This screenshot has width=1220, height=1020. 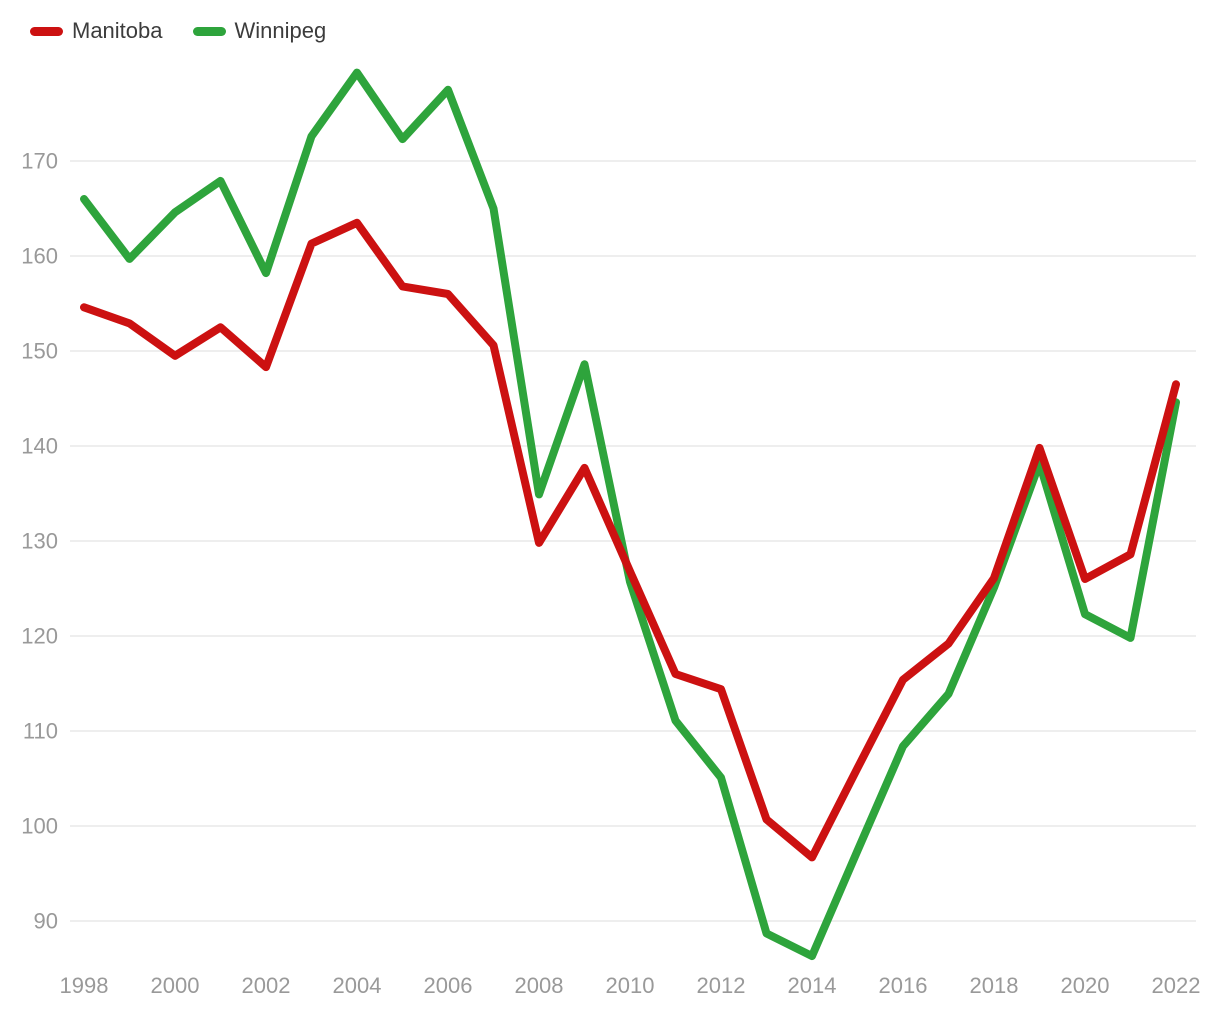 What do you see at coordinates (40, 731) in the screenshot?
I see `y-axis-tick-label: 110` at bounding box center [40, 731].